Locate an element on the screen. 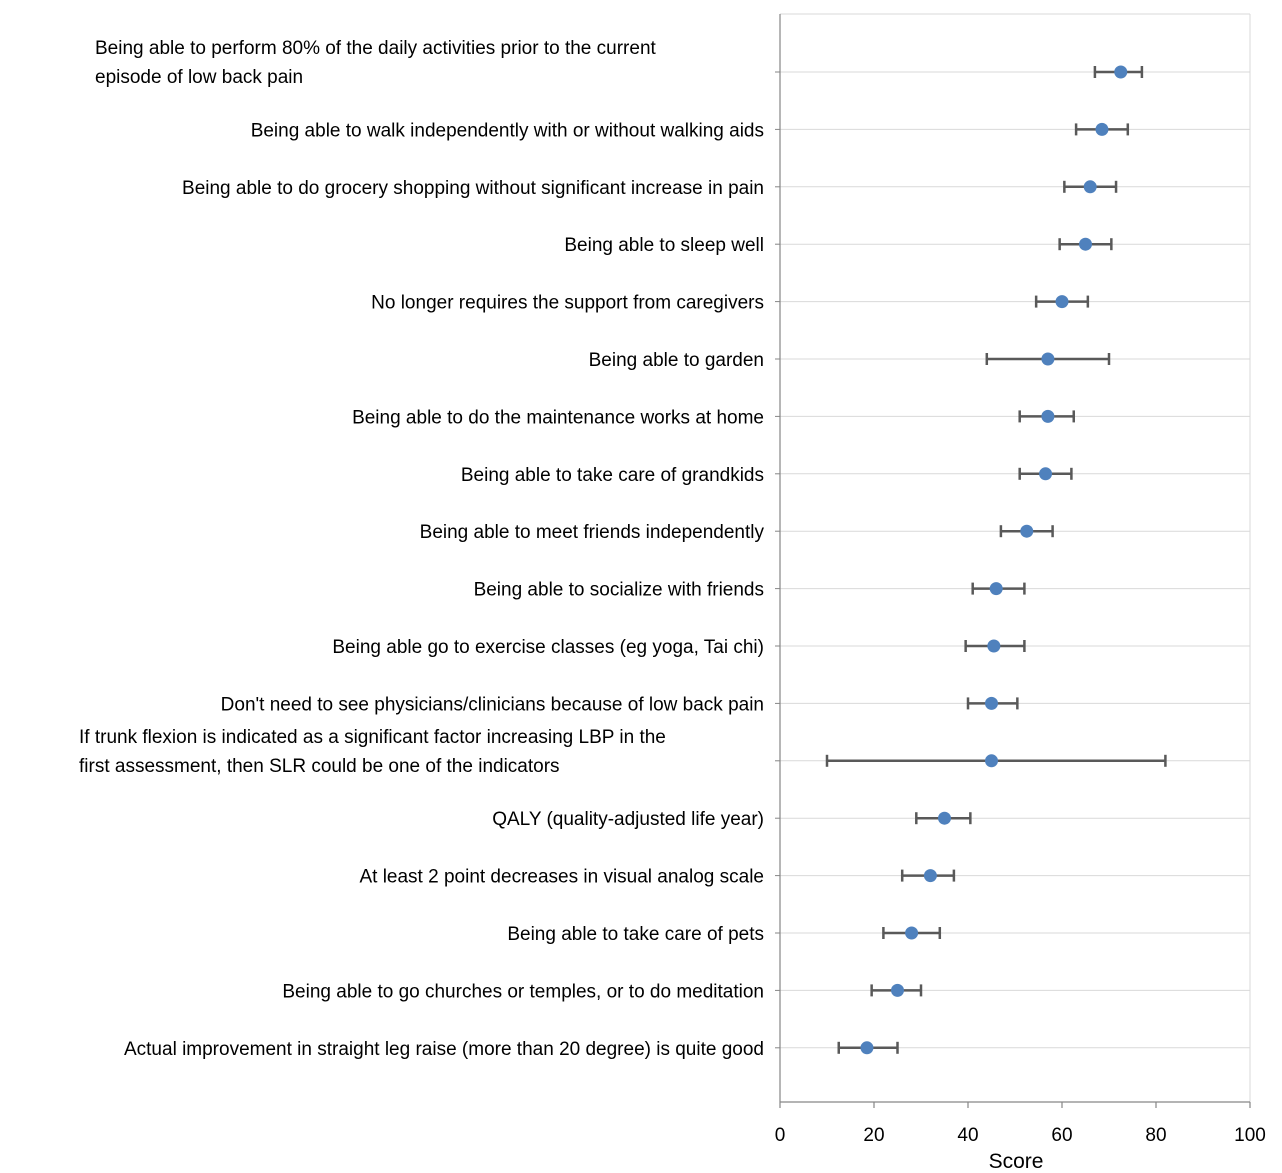 This screenshot has width=1282, height=1173. category-label-line: episode of low back pain is located at coordinates (199, 77).